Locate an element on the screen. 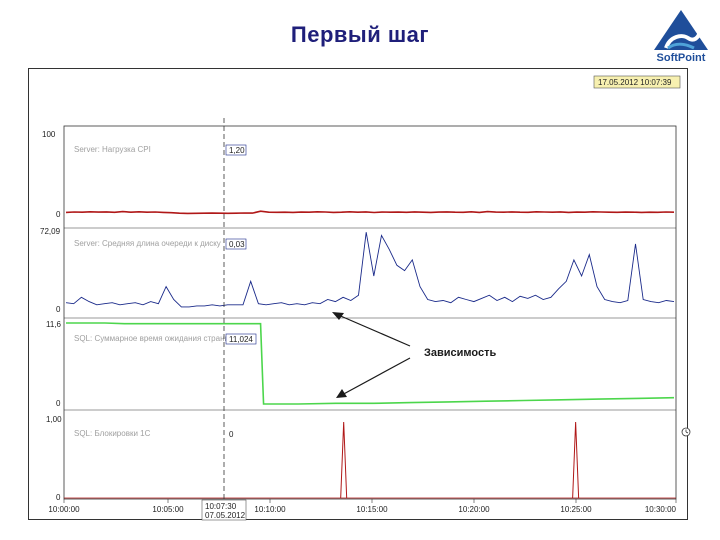 The image size is (720, 540). panel3-cursor-value-box is located at coordinates (241, 339).